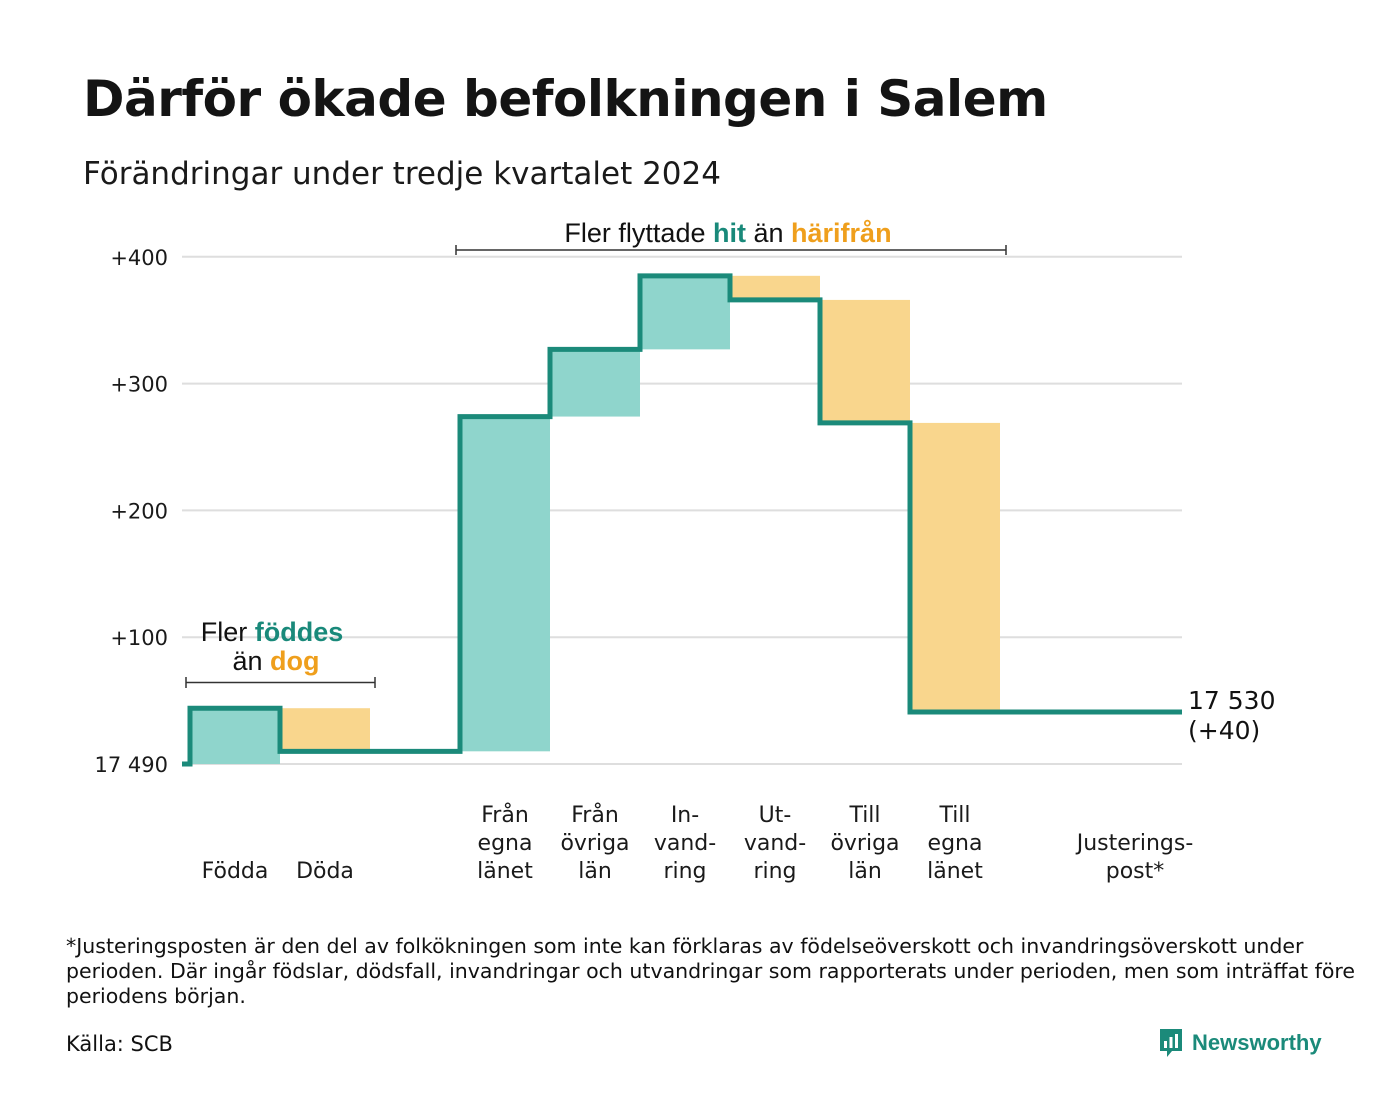  I want to click on y-tick-label: 17 490, so click(131, 765).